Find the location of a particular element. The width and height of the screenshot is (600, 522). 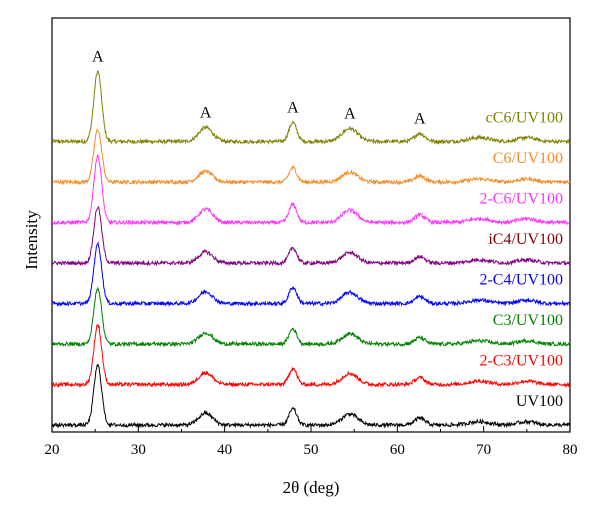

series-label: iC4/UV100 is located at coordinates (525, 239).